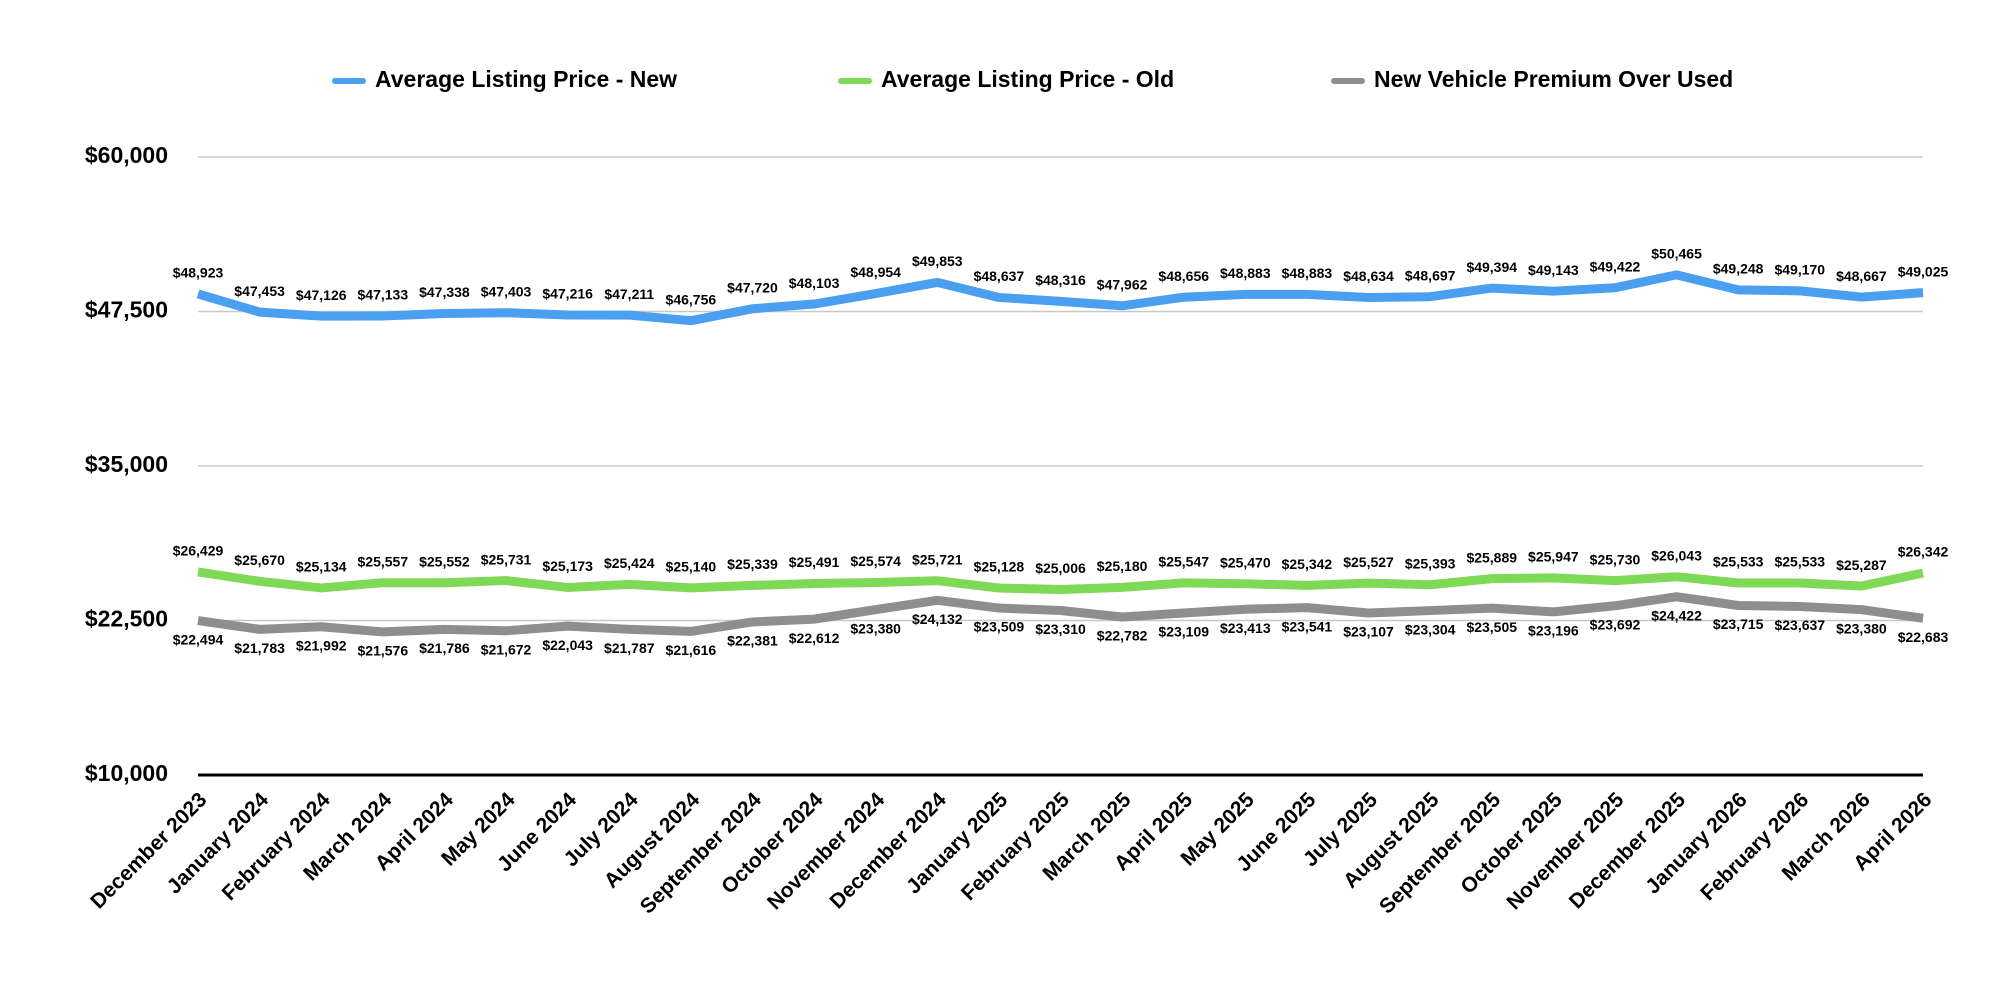 The height and width of the screenshot is (998, 2004). I want to click on data-label: $25,730, so click(1615, 559).